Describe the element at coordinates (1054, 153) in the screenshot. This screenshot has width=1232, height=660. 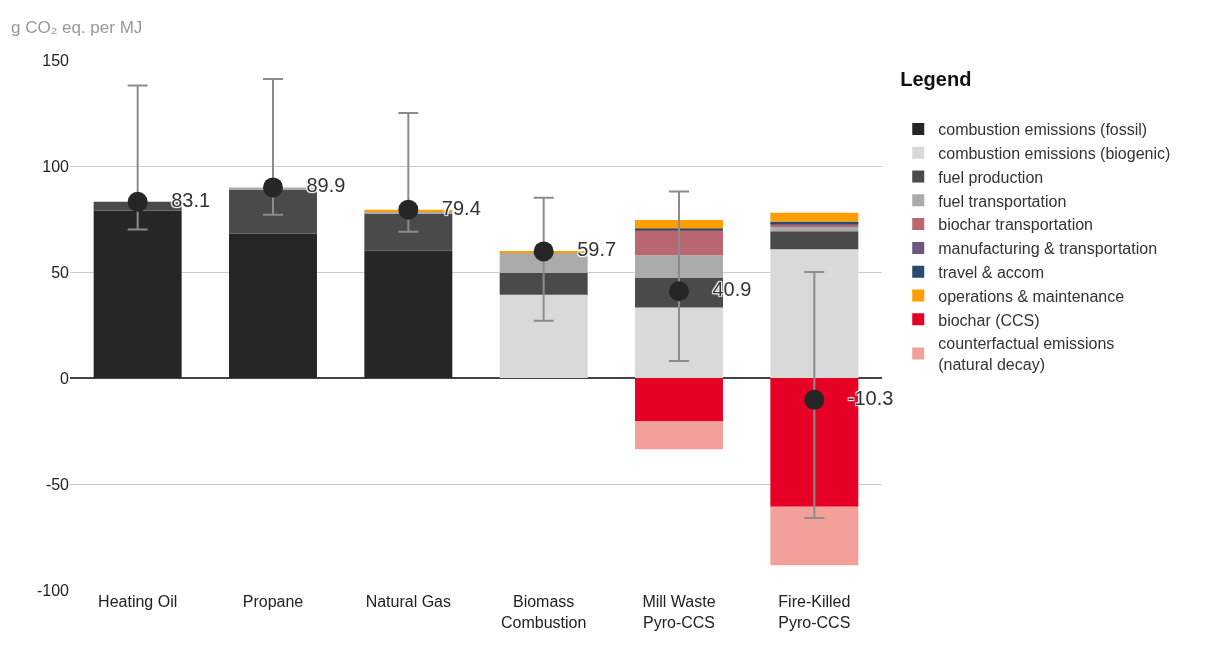
I see `legend-label: combustion emissions (biogenic)` at that location.